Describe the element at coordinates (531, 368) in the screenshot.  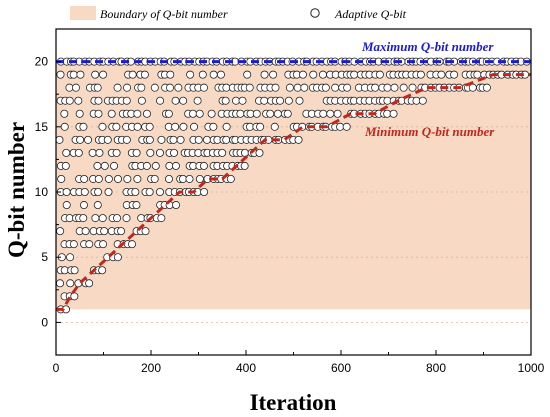
I see `x-tick-label: 1000` at that location.